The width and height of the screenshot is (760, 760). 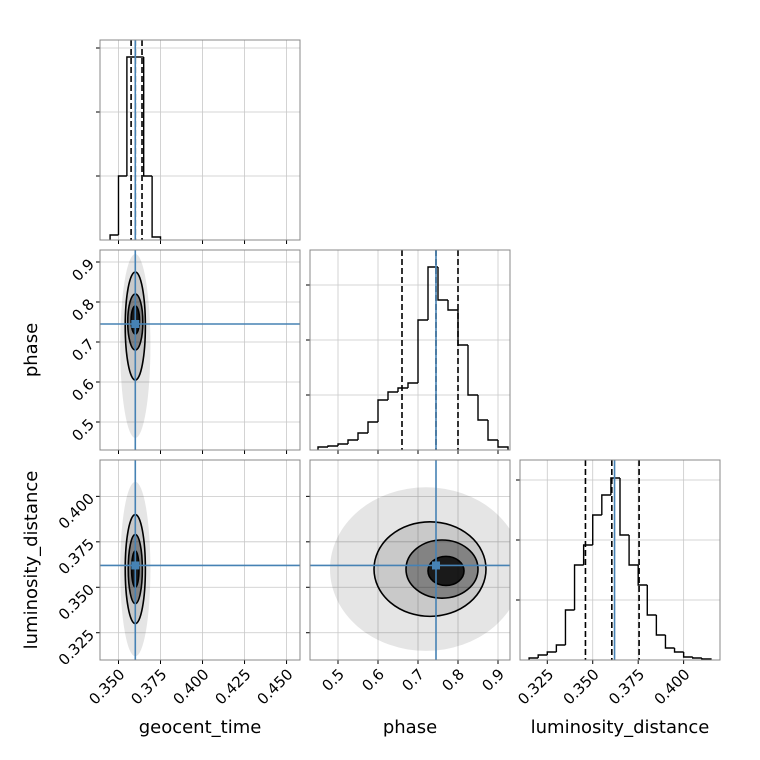 I want to click on panel: 0.325 0.350 0.375 0.400 luminosity_distance, so click(x=617, y=598).